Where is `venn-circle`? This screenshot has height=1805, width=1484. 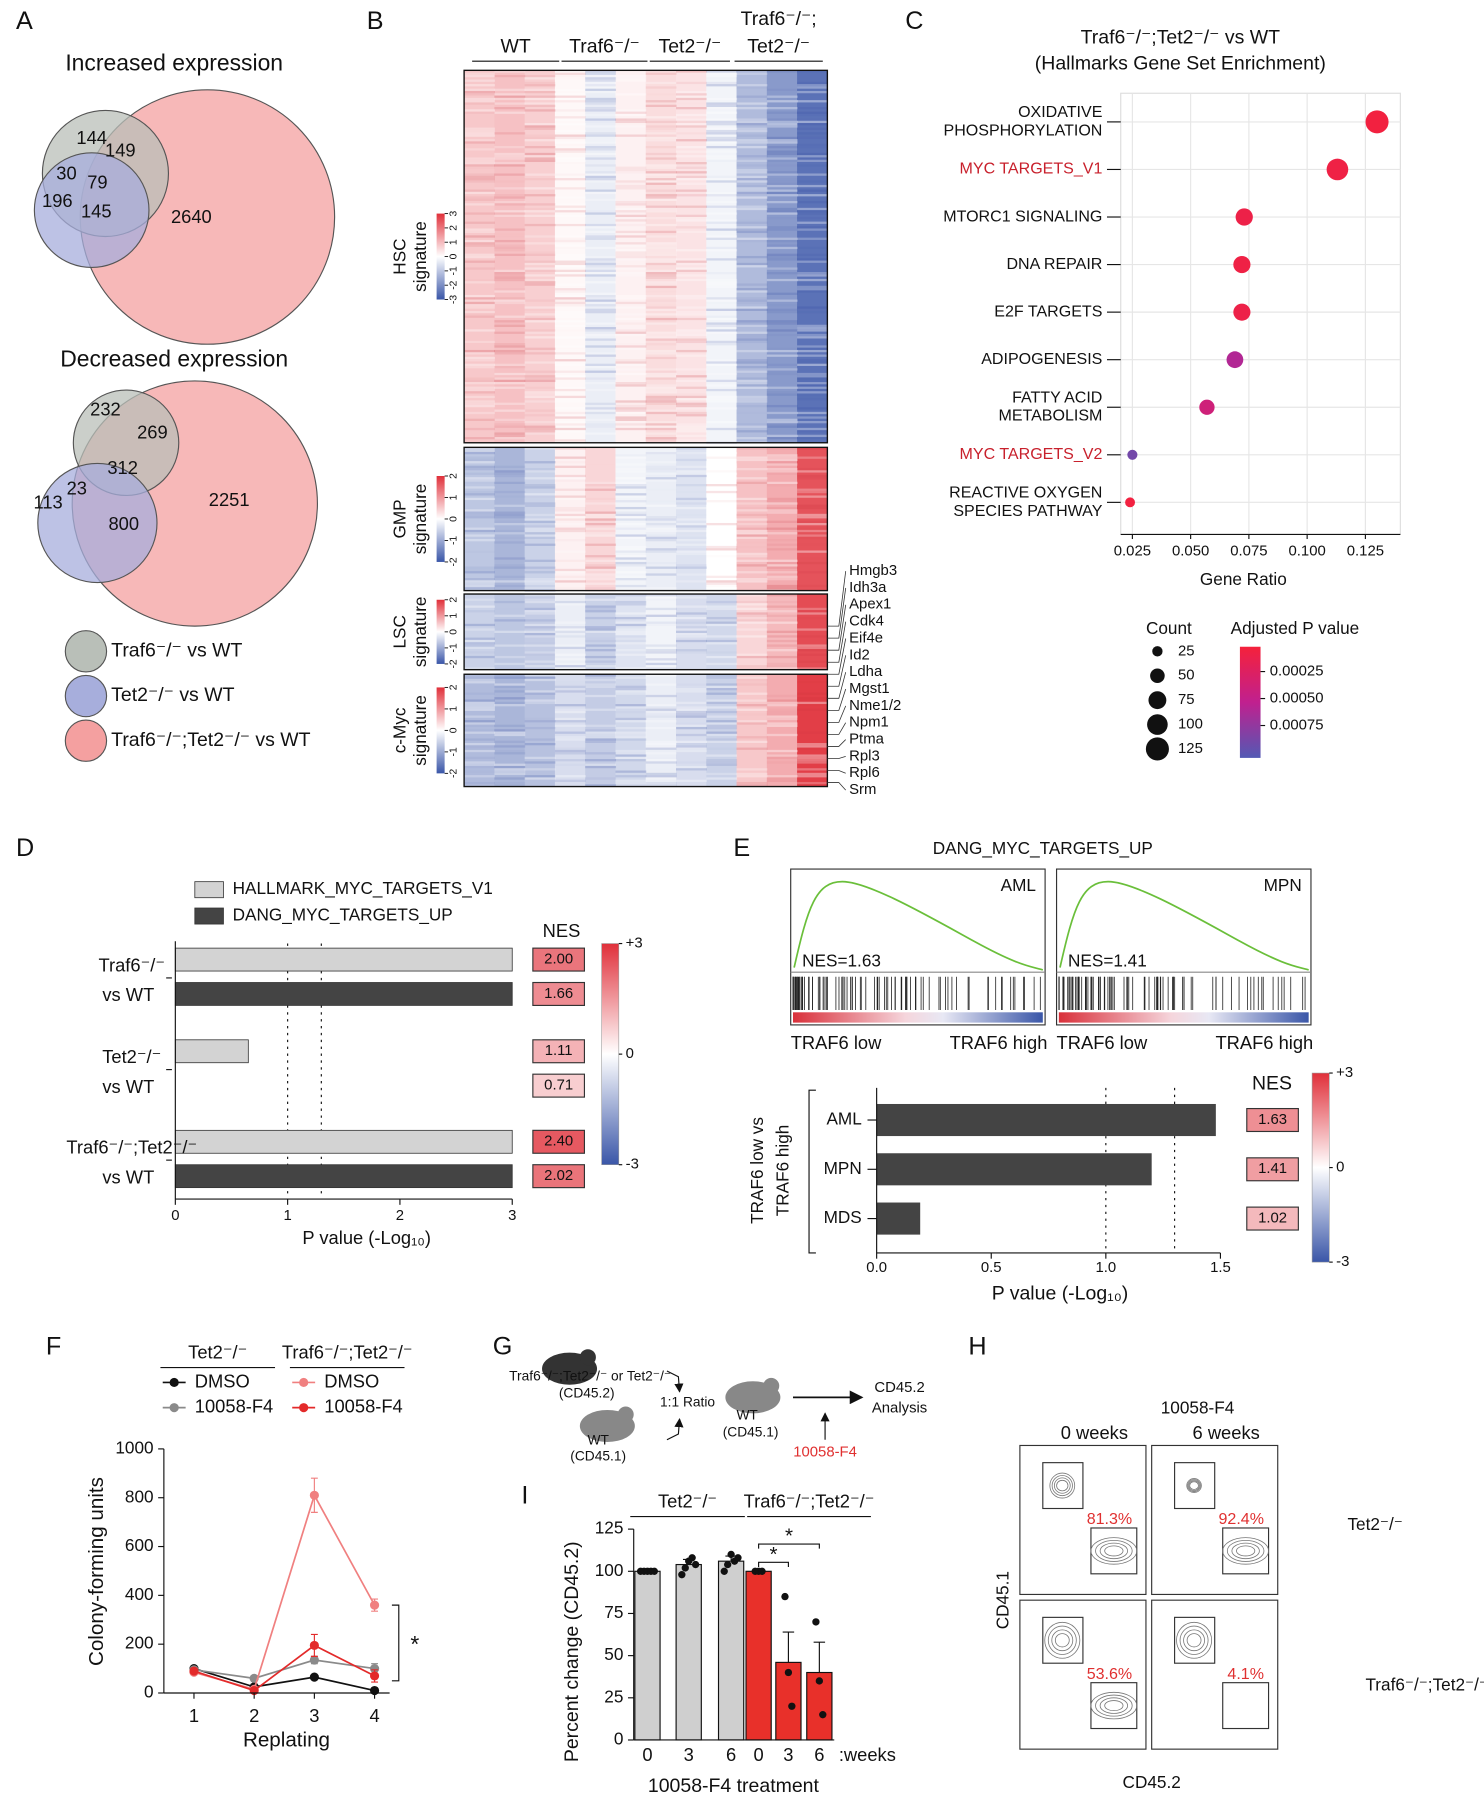
venn-circle is located at coordinates (91, 210).